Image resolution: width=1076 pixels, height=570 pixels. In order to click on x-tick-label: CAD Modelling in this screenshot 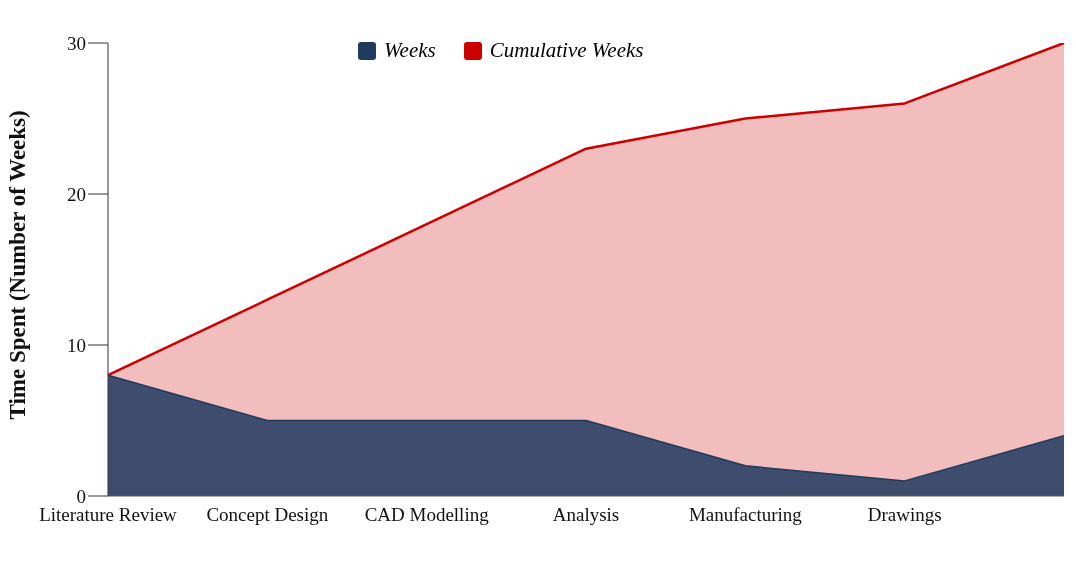, I will do `click(427, 515)`.